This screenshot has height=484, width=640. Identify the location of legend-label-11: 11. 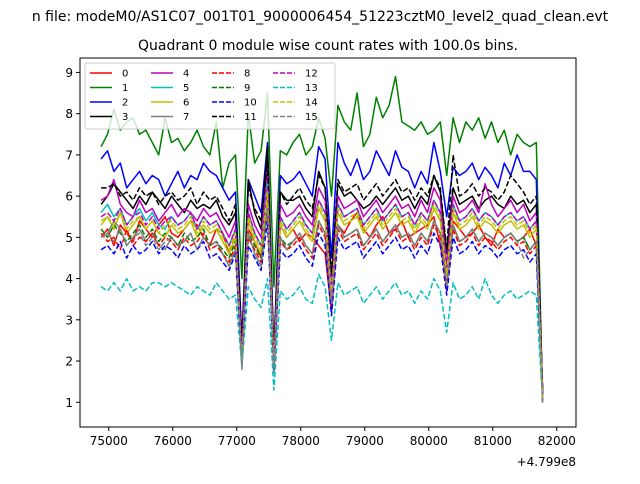
(250, 117).